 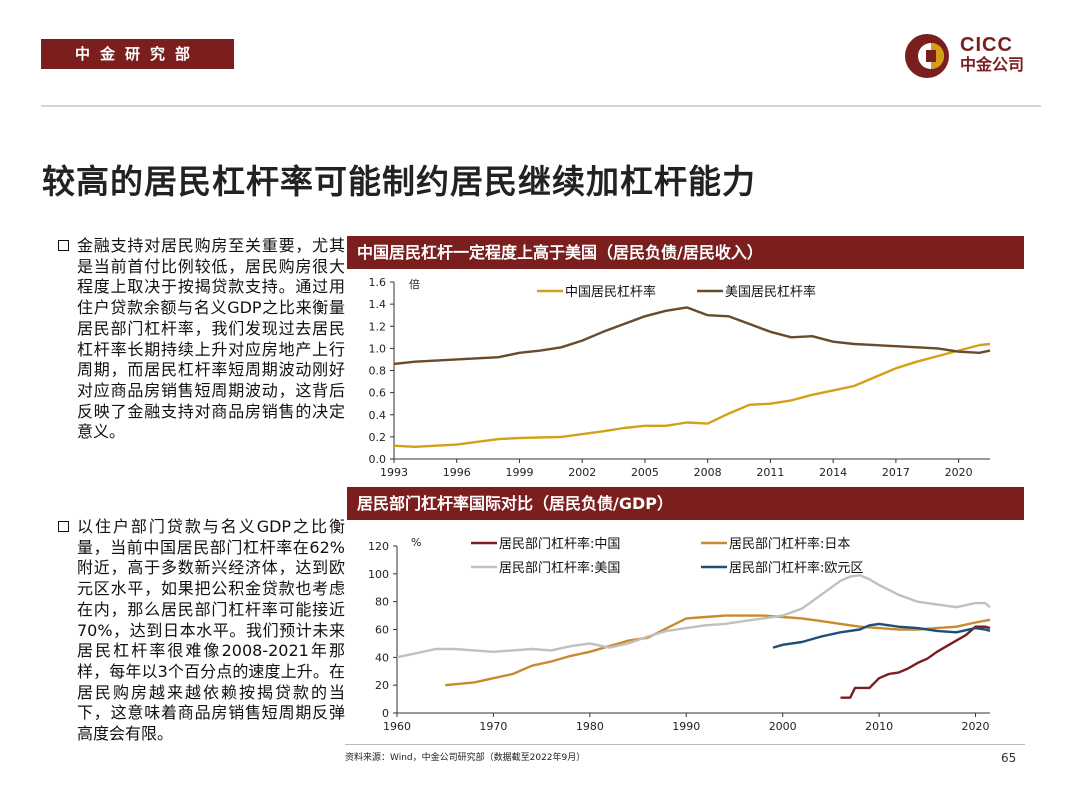 I want to click on legend-label-3: 居民部门杠杆率:欧元区, so click(x=796, y=568).